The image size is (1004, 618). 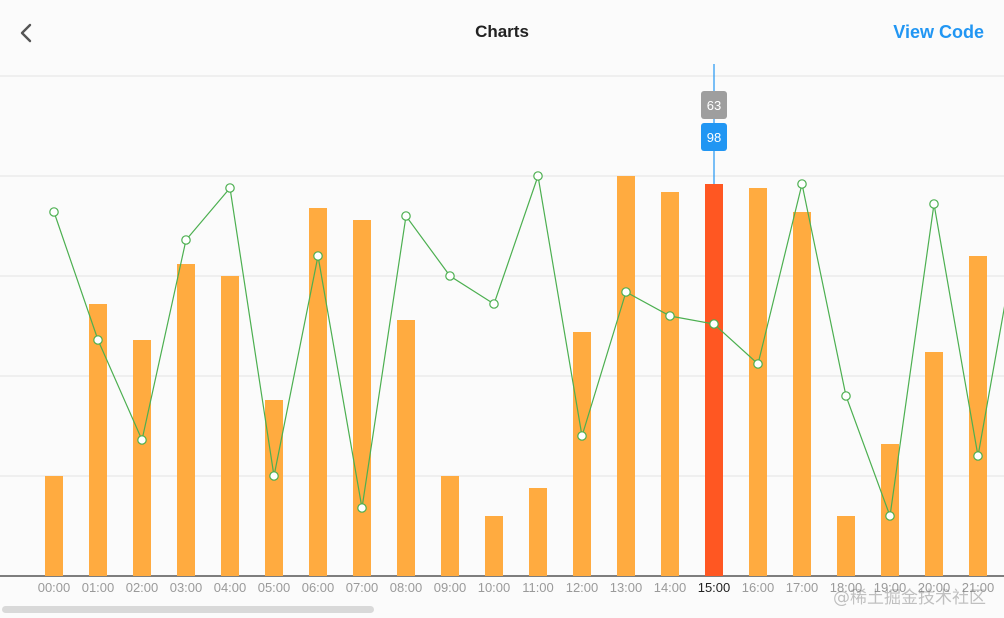 What do you see at coordinates (230, 587) in the screenshot?
I see `x-tick-label: 04:00` at bounding box center [230, 587].